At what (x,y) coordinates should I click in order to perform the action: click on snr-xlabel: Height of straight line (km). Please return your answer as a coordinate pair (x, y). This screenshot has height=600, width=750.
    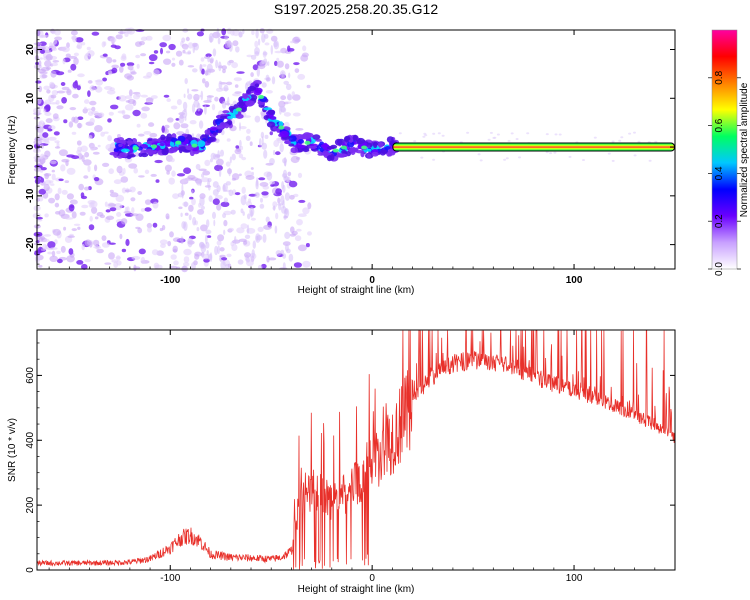
    Looking at the image, I should click on (356, 589).